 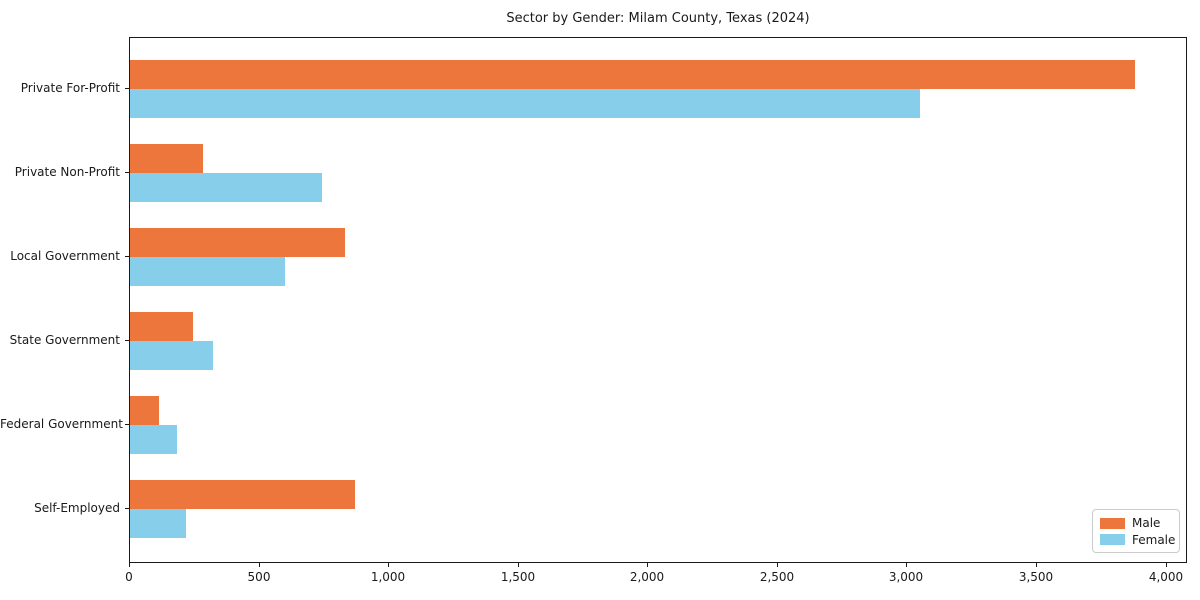 What do you see at coordinates (161, 326) in the screenshot?
I see `bar-male-state-government` at bounding box center [161, 326].